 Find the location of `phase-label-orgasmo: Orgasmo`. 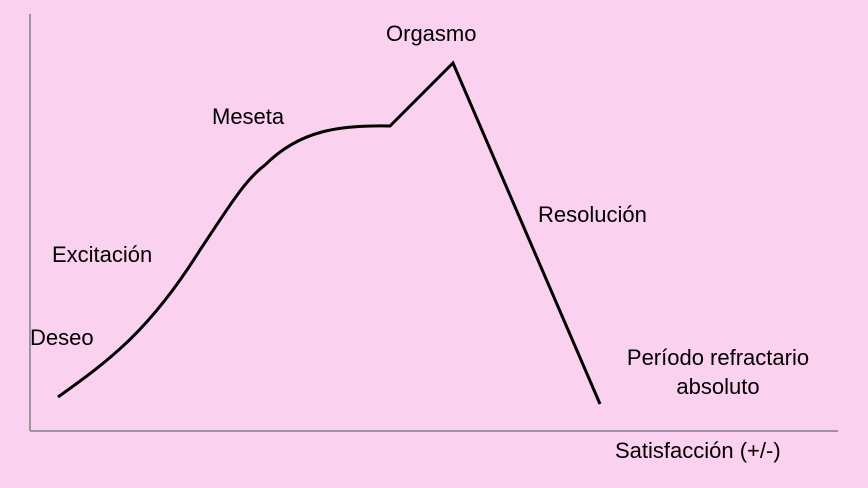

phase-label-orgasmo: Orgasmo is located at coordinates (431, 33).